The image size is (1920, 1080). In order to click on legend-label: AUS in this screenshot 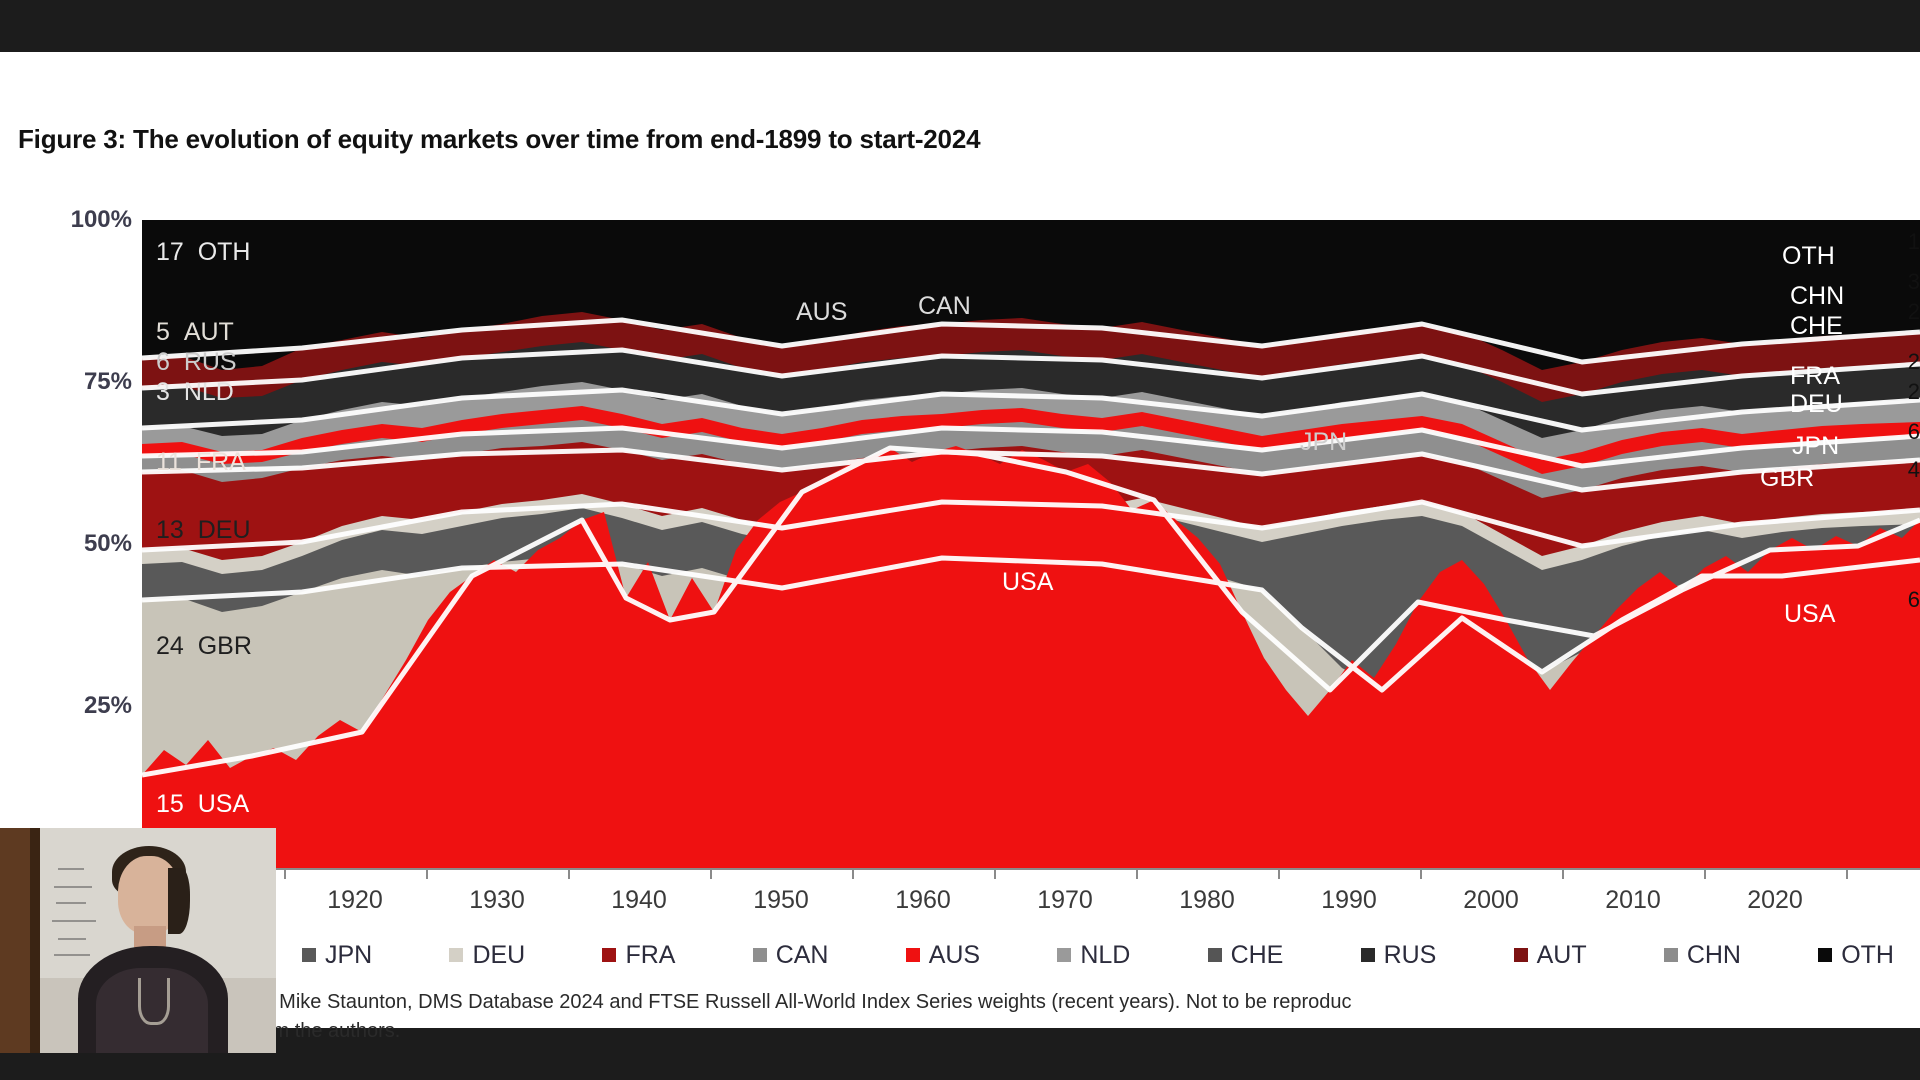, I will do `click(954, 954)`.